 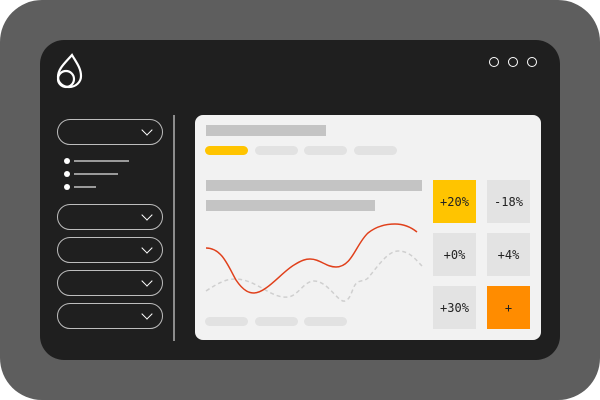 I want to click on dashed-line, so click(x=314, y=276).